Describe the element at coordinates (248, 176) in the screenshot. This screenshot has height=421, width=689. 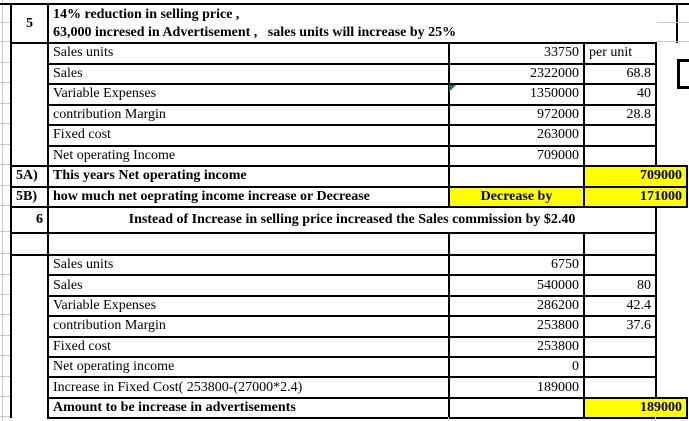
I see `cell-5a-description: This years Net operating income` at that location.